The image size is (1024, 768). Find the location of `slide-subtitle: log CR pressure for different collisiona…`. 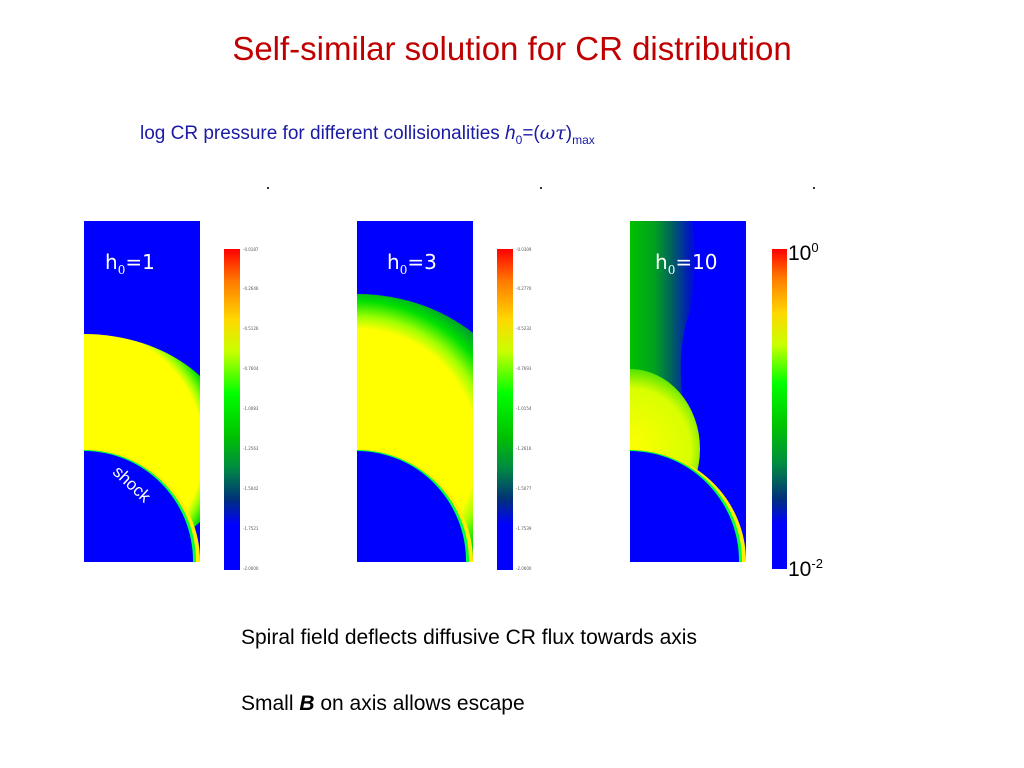

slide-subtitle: log CR pressure for different collisiona… is located at coordinates (367, 134).